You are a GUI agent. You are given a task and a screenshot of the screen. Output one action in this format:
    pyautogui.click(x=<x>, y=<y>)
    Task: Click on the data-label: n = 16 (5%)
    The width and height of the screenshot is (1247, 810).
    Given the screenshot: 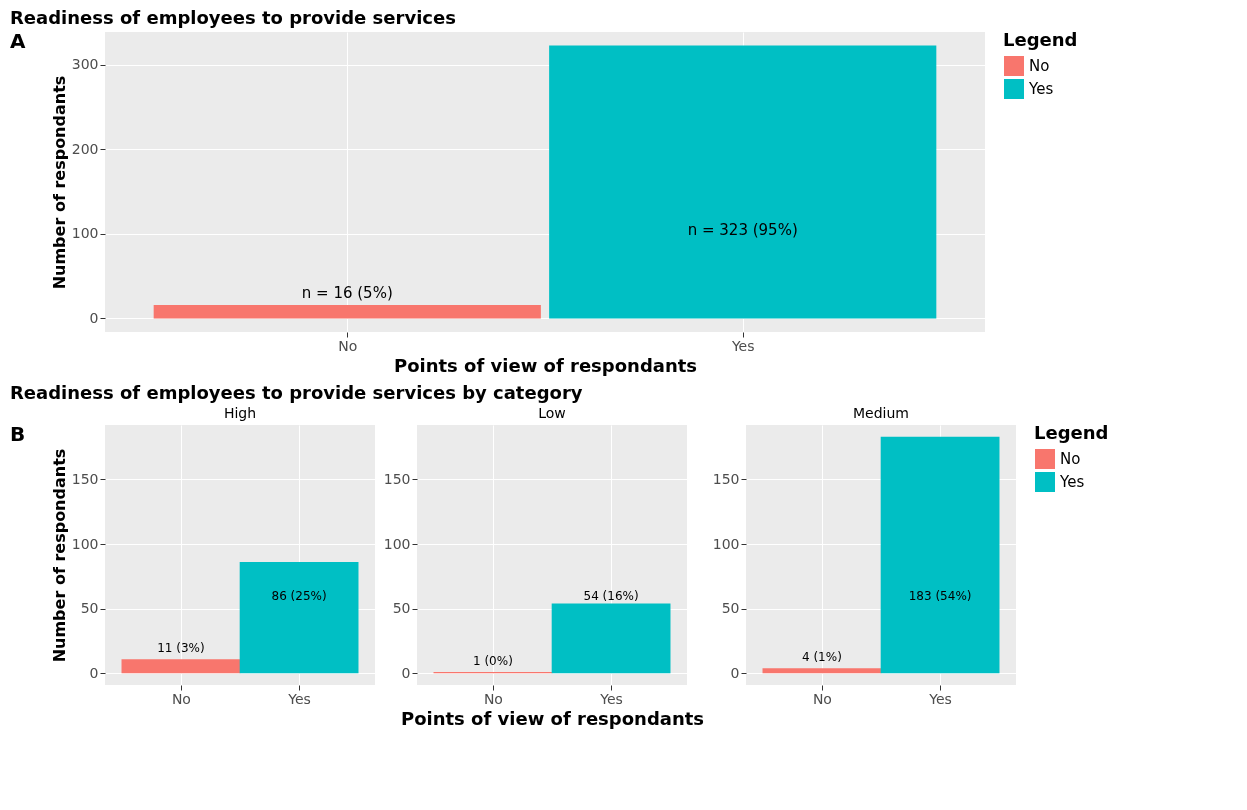 What is the action you would take?
    pyautogui.click(x=347, y=292)
    